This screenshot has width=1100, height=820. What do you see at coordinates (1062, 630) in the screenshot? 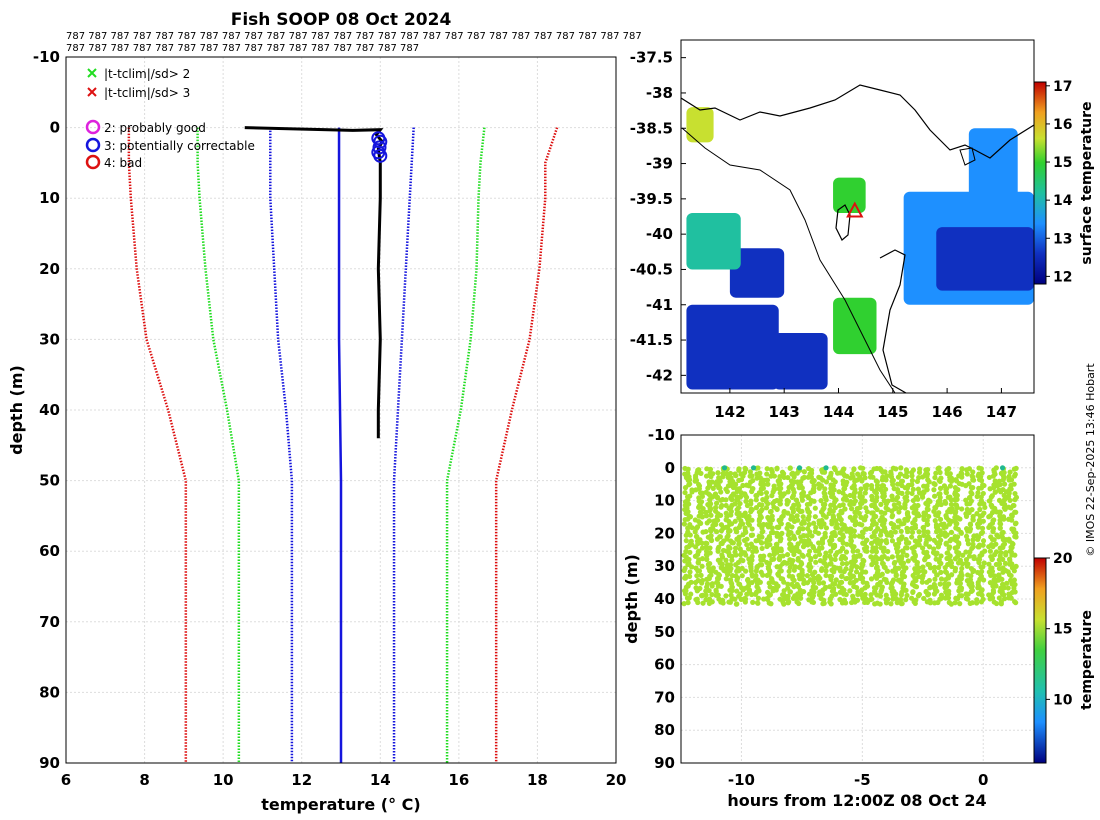
I see `temperature-colorbar-tick-label: 15` at bounding box center [1062, 630].